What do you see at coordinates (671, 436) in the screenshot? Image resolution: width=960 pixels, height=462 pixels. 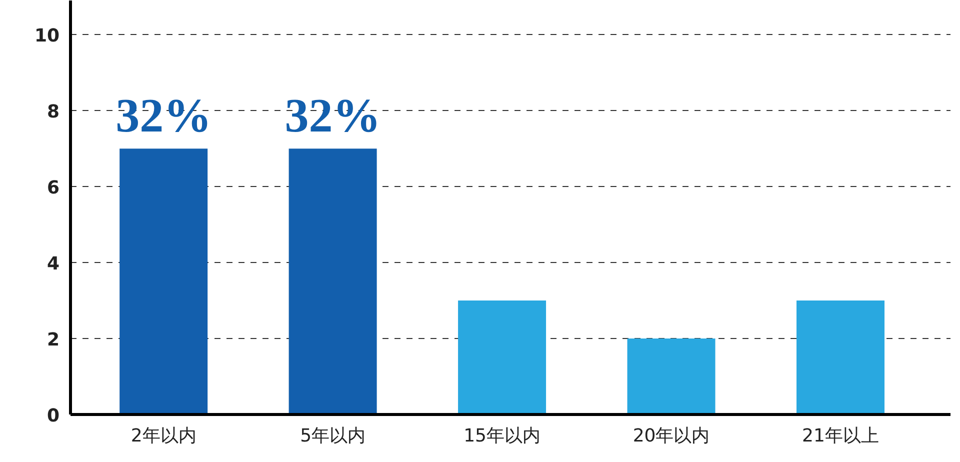 I see `x-tick-label: 20年以内` at bounding box center [671, 436].